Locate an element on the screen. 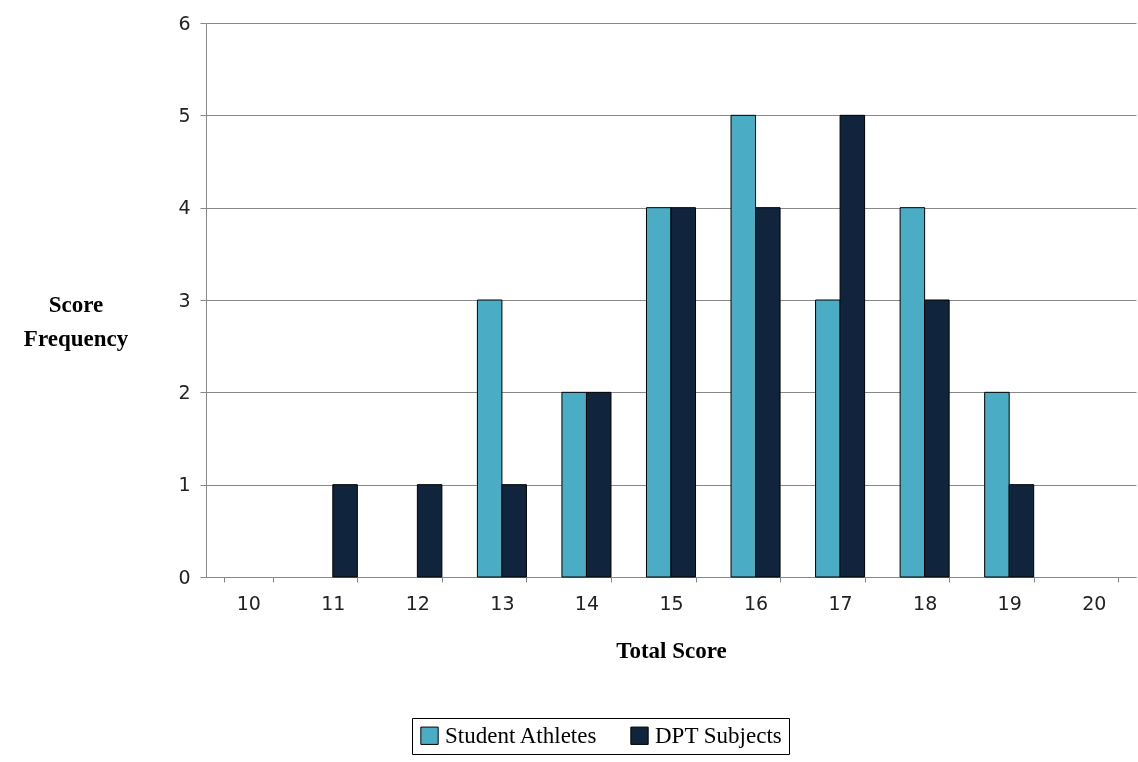 This screenshot has height=762, width=1138. x-tick-label: 13 is located at coordinates (502, 602).